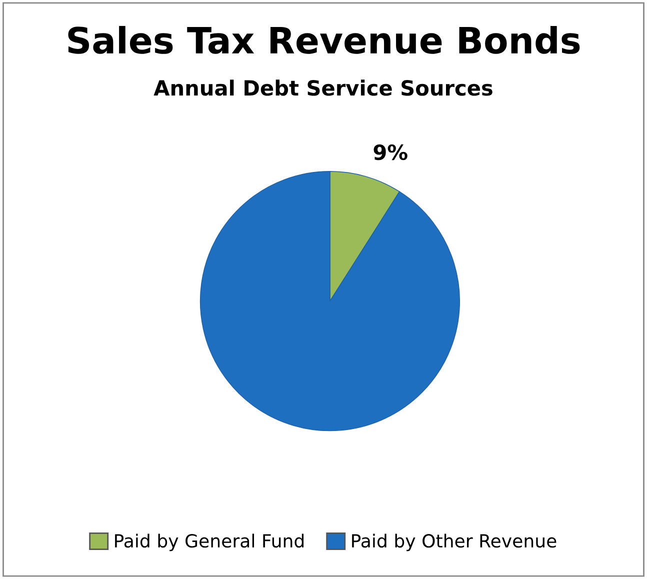 This screenshot has height=579, width=647. What do you see at coordinates (324, 40) in the screenshot?
I see `chart-title: Sales Tax Revenue Bonds` at bounding box center [324, 40].